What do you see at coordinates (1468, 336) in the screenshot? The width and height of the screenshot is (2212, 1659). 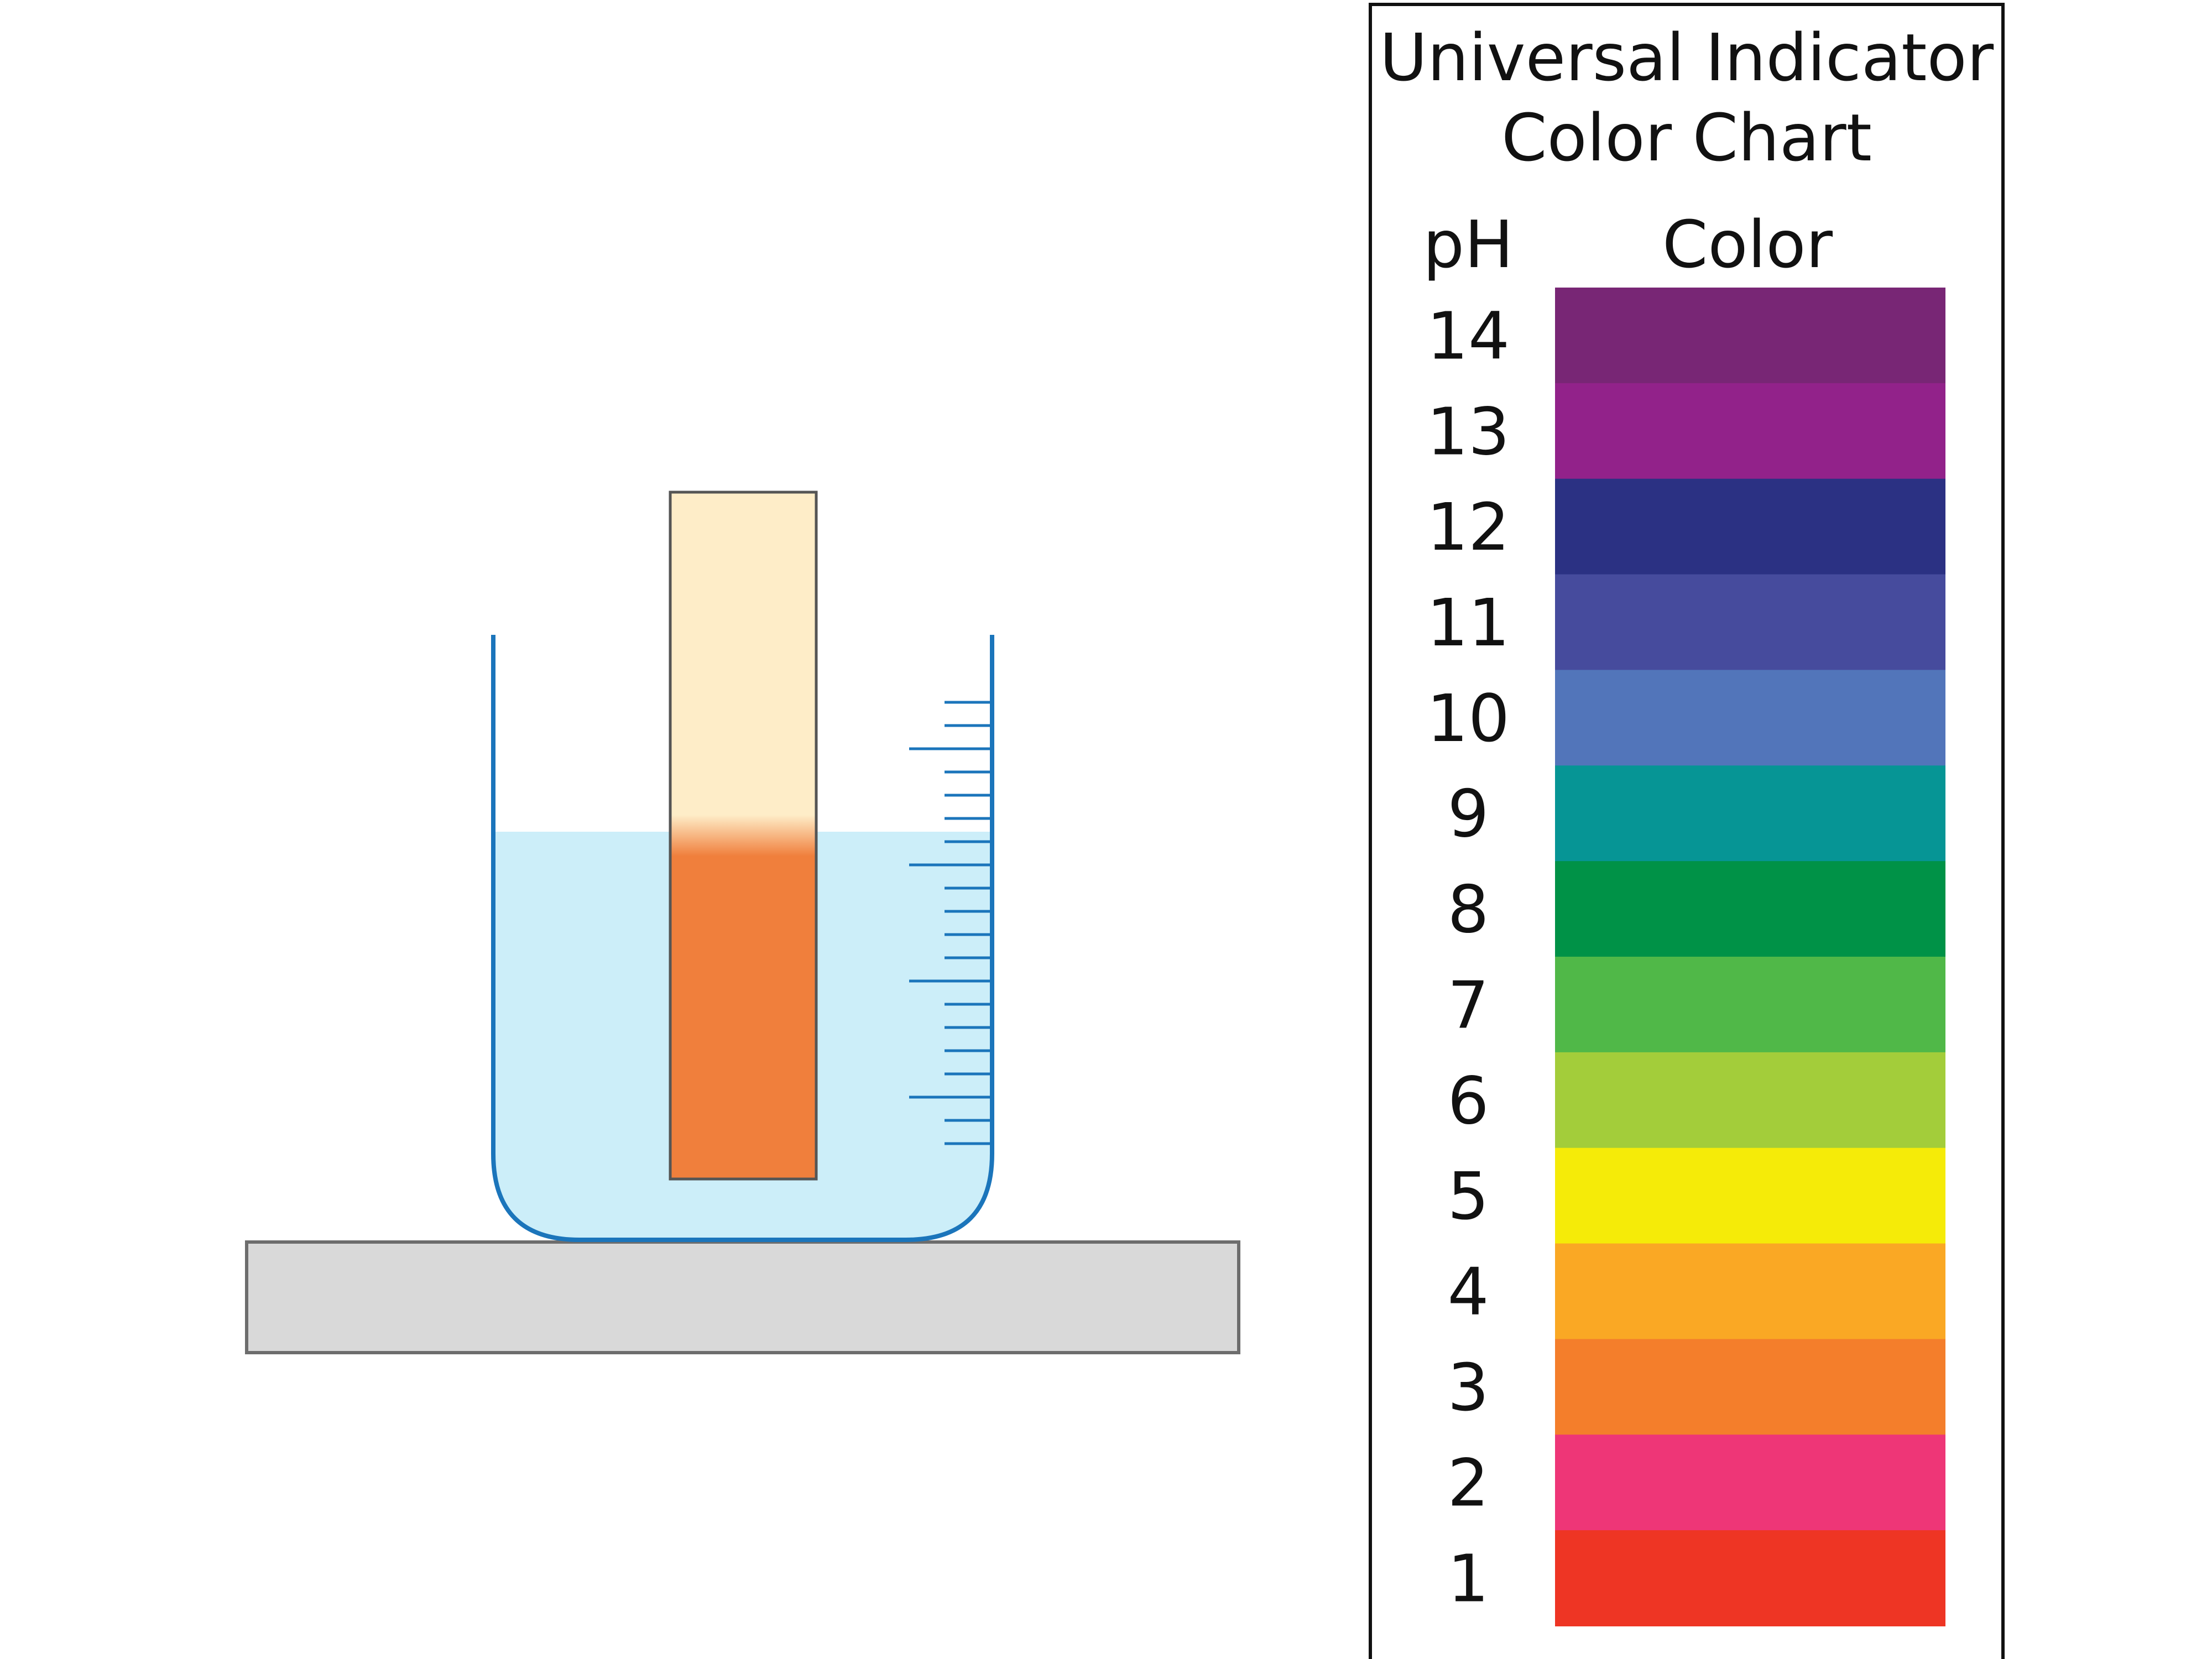 I see `ph-label-14: 14` at bounding box center [1468, 336].